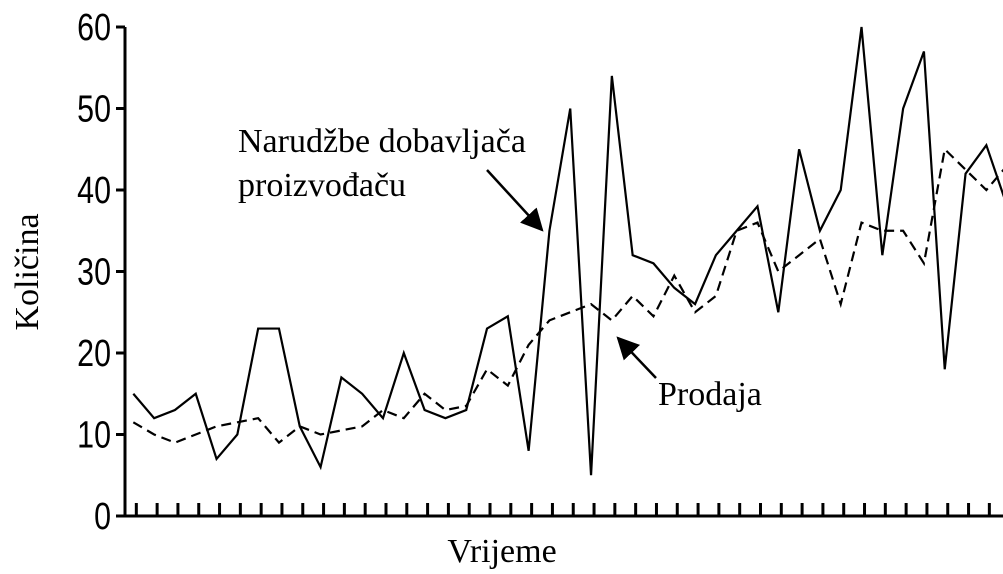 The height and width of the screenshot is (574, 1003). Describe the element at coordinates (102, 517) in the screenshot. I see `y-tick-label: 0` at that location.